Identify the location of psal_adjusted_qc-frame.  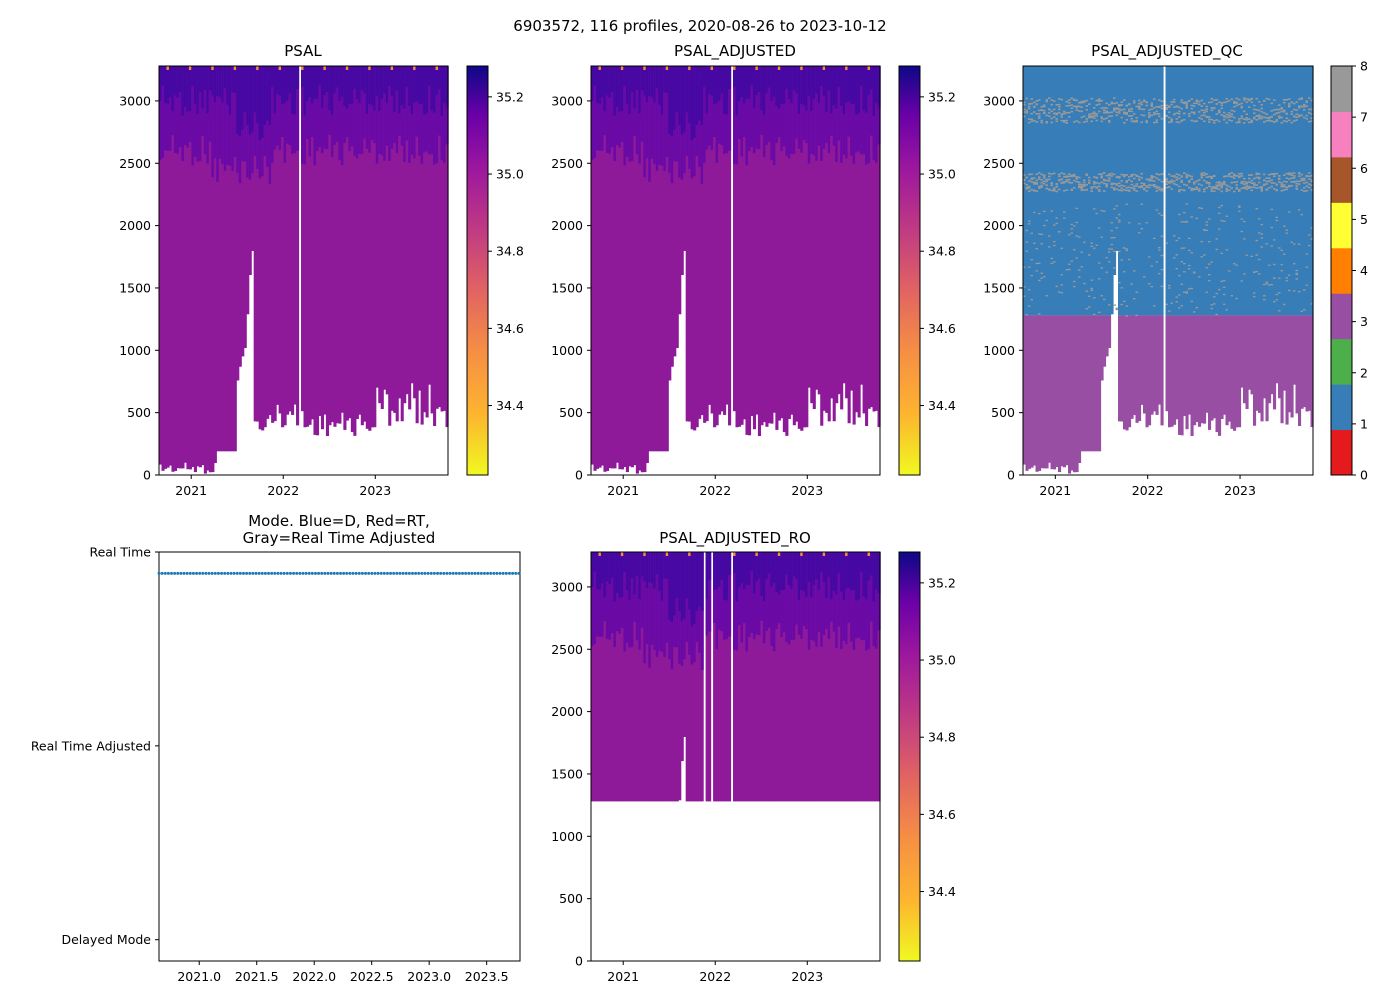
(1168, 270).